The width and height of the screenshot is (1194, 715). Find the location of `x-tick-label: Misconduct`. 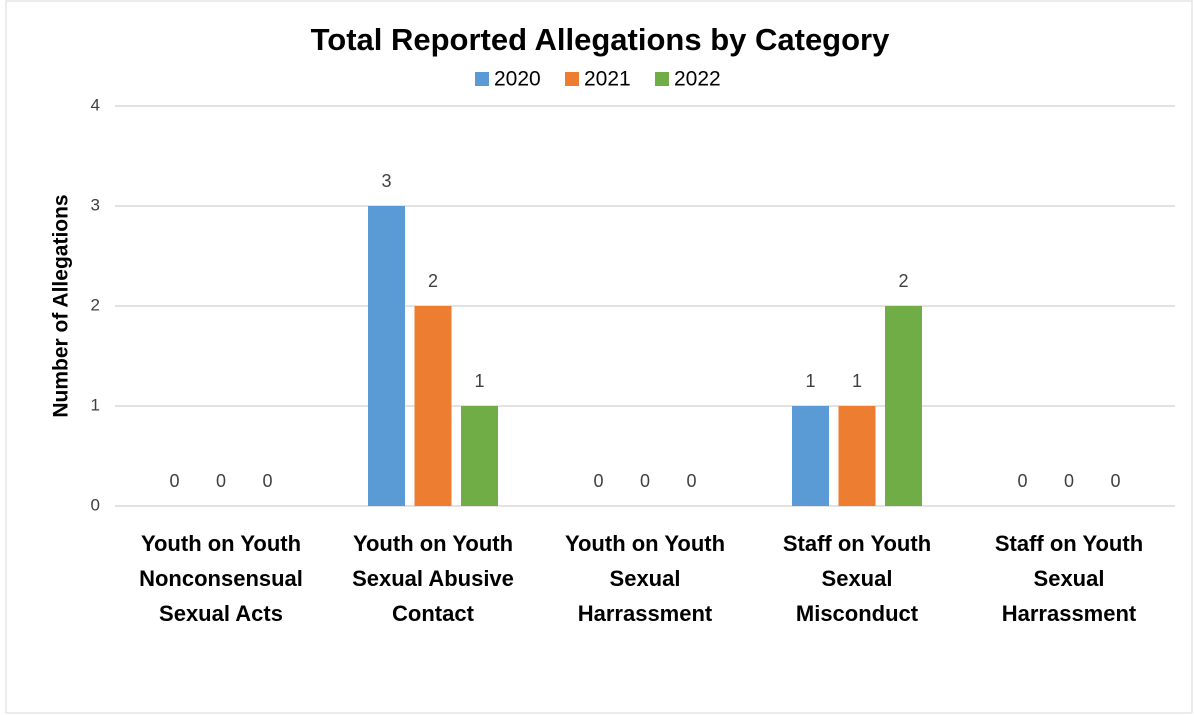

x-tick-label: Misconduct is located at coordinates (857, 613).